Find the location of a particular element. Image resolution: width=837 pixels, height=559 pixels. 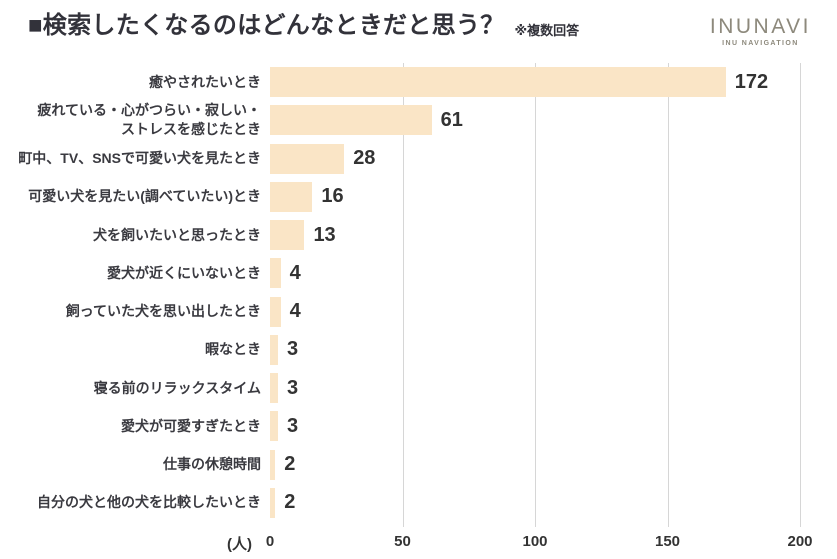

bar-row: 癒やされたいとき 172 is located at coordinates (418, 82).